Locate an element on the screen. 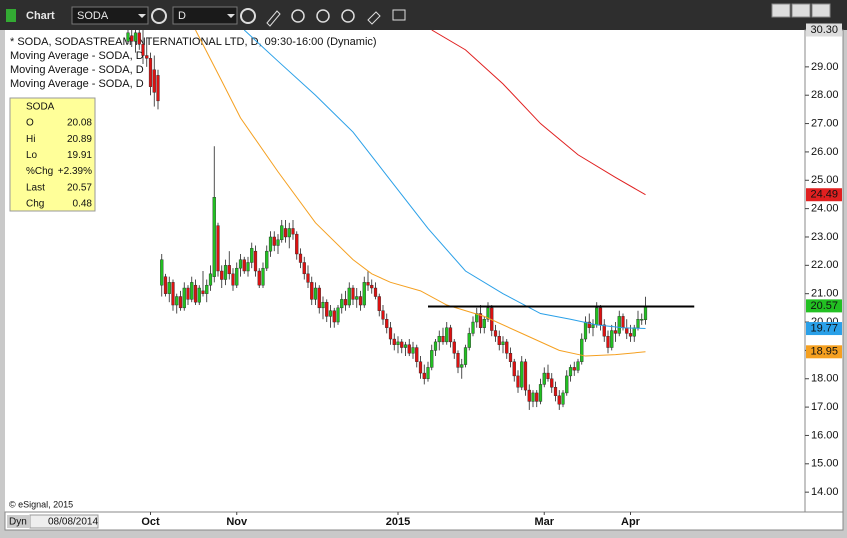  data-window-label: Hi is located at coordinates (30, 139).